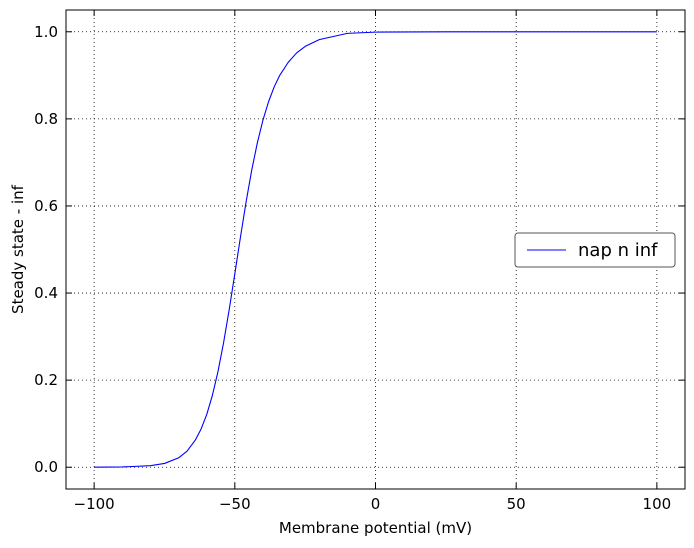 The height and width of the screenshot is (548, 694). What do you see at coordinates (46, 380) in the screenshot?
I see `y-tick-label: 0.2` at bounding box center [46, 380].